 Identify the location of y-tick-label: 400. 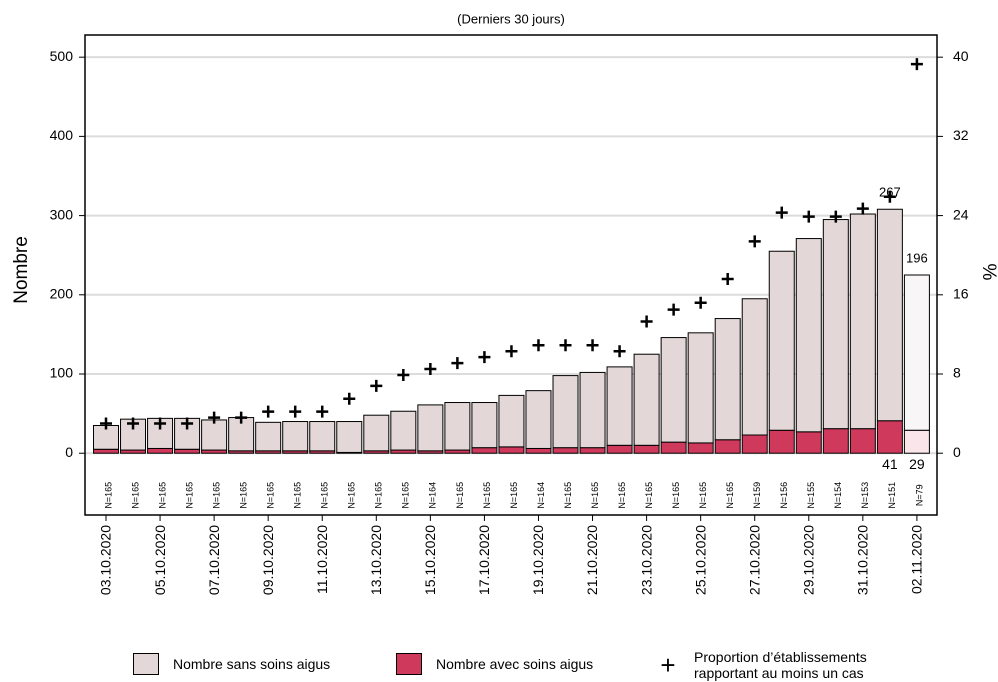
(62, 135).